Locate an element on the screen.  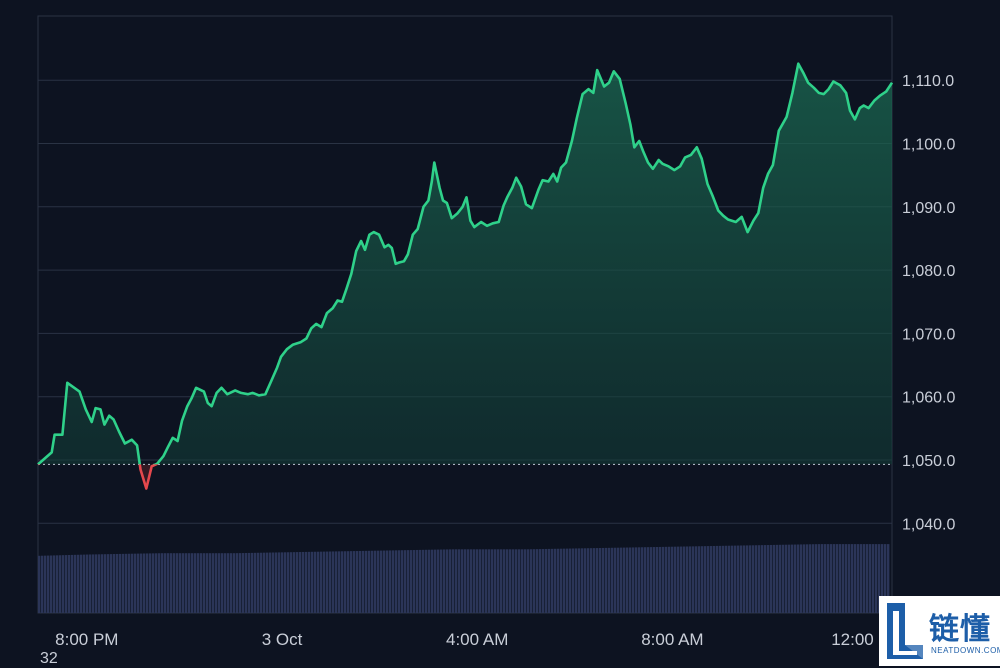
y-tick-label: 1,050.0 is located at coordinates (928, 461).